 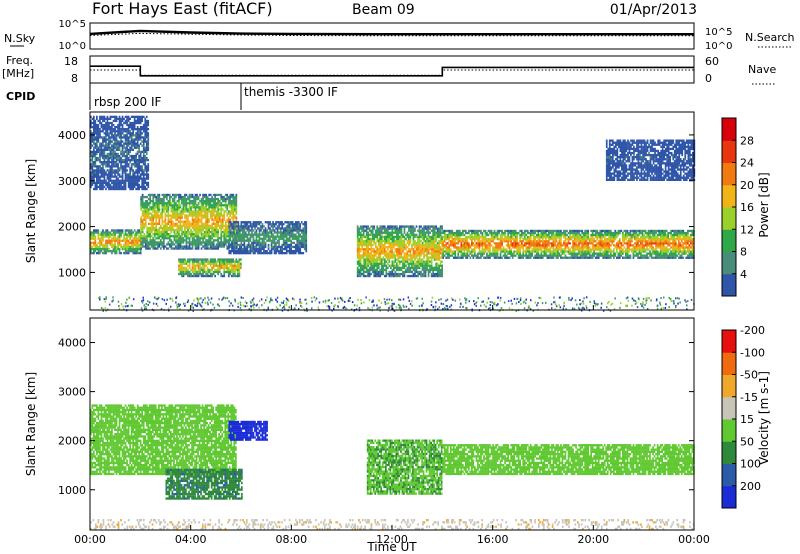 I want to click on velocity-y-label: Slant Range [km], so click(x=31, y=424).